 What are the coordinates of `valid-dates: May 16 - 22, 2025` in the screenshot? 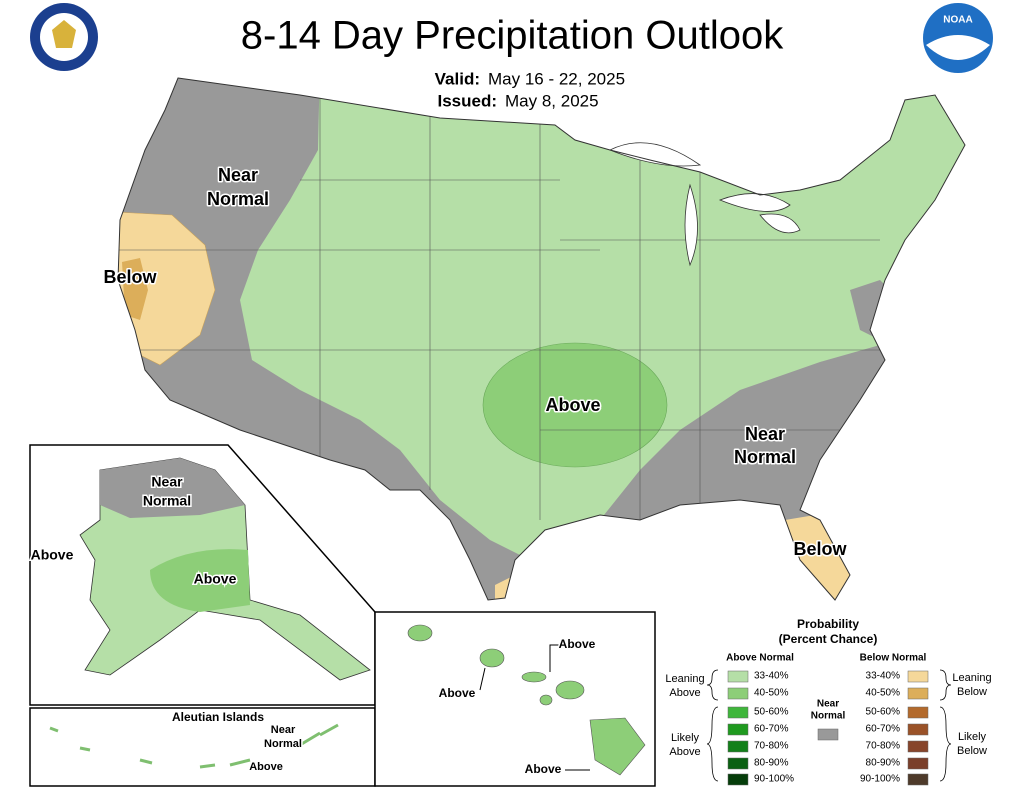 It's located at (556, 78).